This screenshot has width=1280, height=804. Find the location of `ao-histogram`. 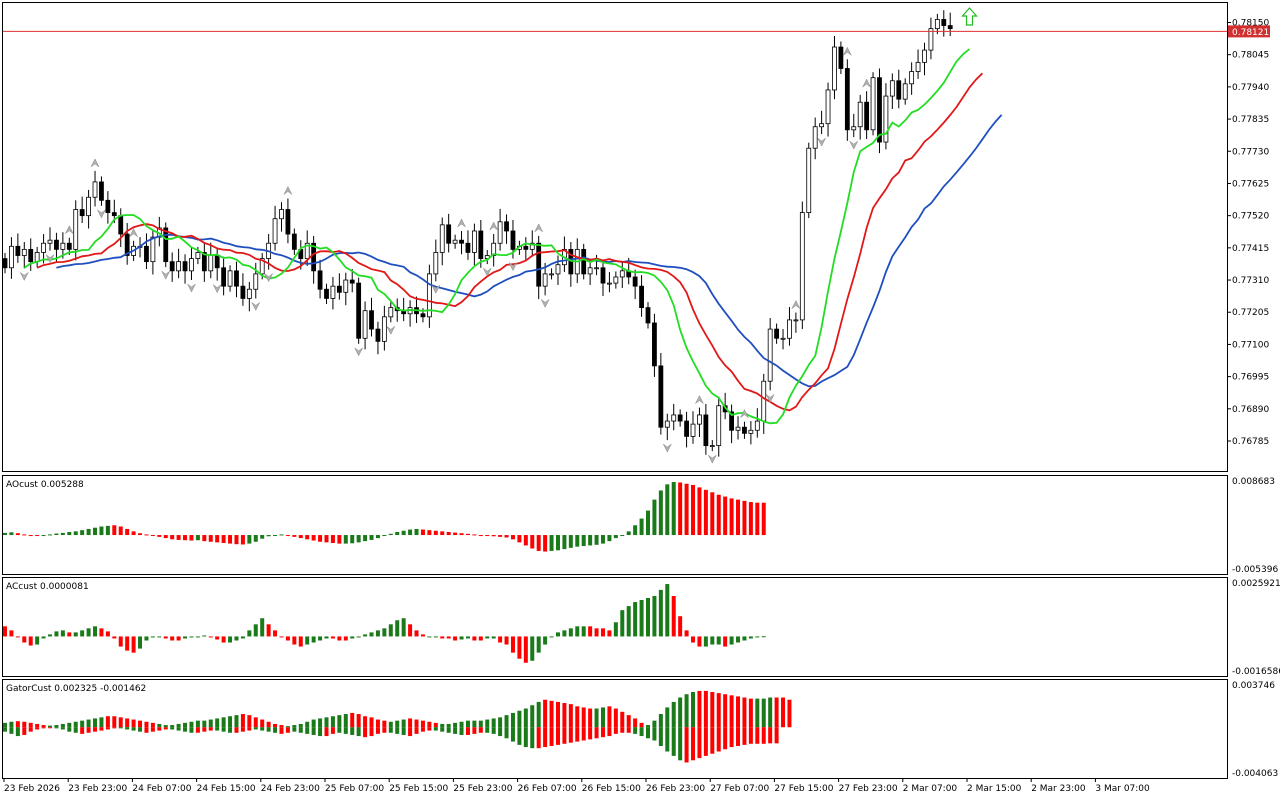

ao-histogram is located at coordinates (384, 517).